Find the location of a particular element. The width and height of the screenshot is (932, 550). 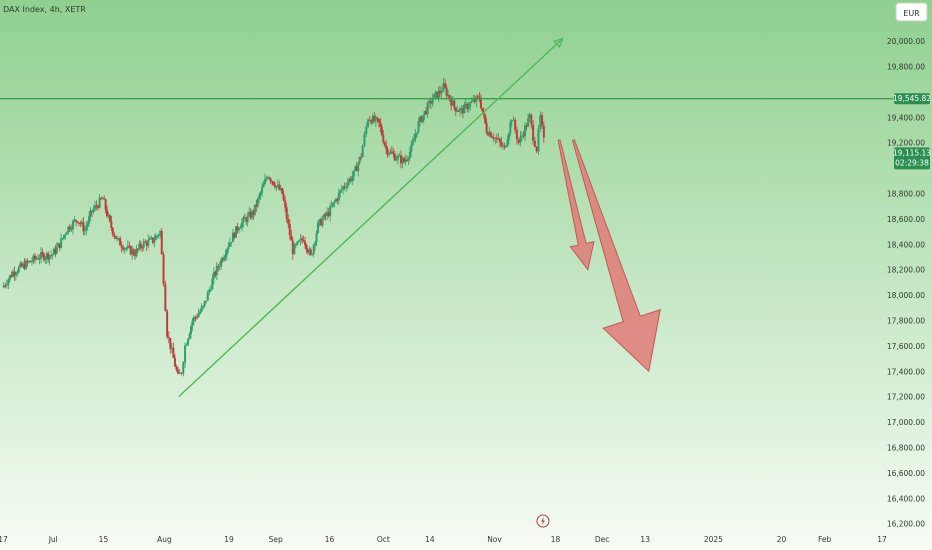

flash-icon-button is located at coordinates (543, 521).